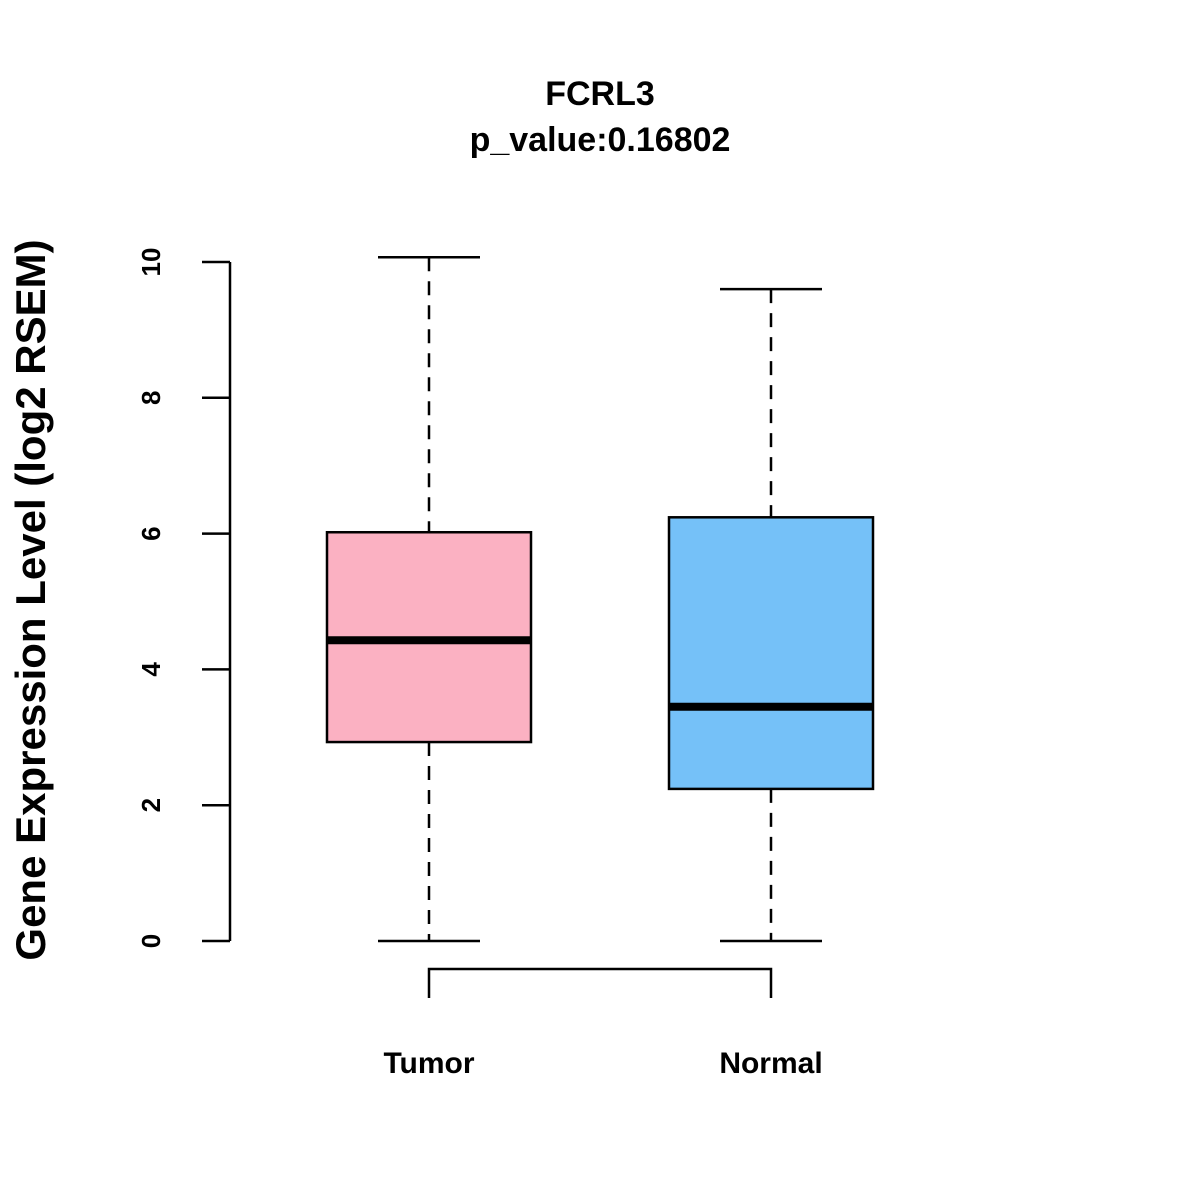 Image resolution: width=1200 pixels, height=1200 pixels. What do you see at coordinates (771, 653) in the screenshot?
I see `iqr-box` at bounding box center [771, 653].